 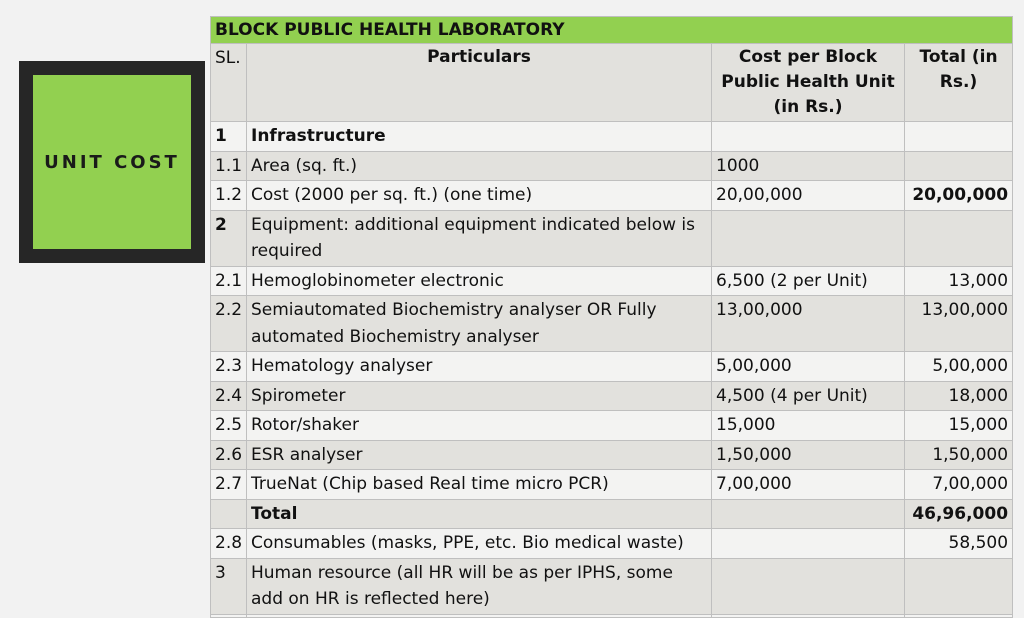 I want to click on cell-total: 5,00,000, so click(x=958, y=366).